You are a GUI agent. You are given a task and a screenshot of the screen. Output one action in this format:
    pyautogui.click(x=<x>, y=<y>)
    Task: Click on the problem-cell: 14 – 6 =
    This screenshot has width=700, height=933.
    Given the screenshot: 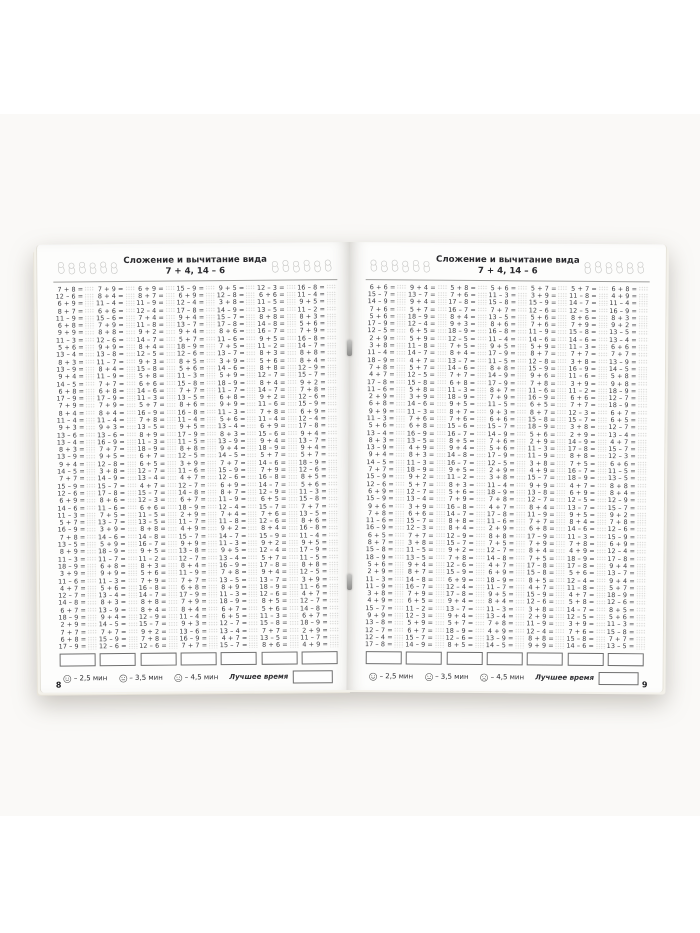 What is the action you would take?
    pyautogui.click(x=585, y=646)
    